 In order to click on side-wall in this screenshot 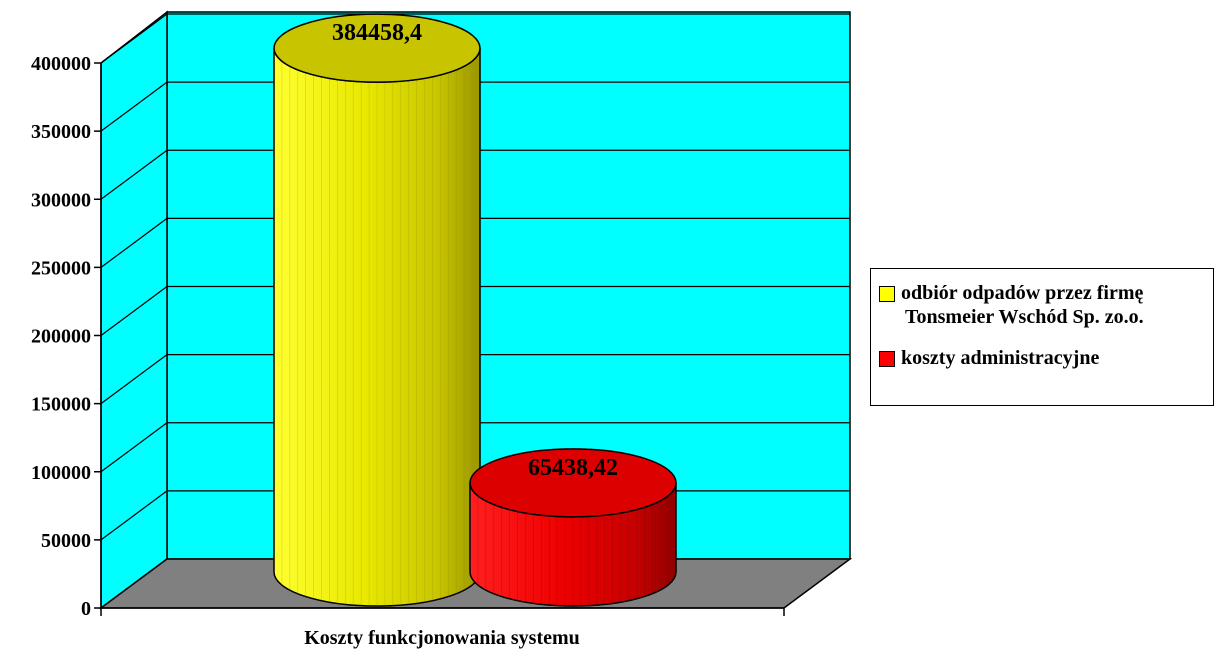, I will do `click(134, 310)`.